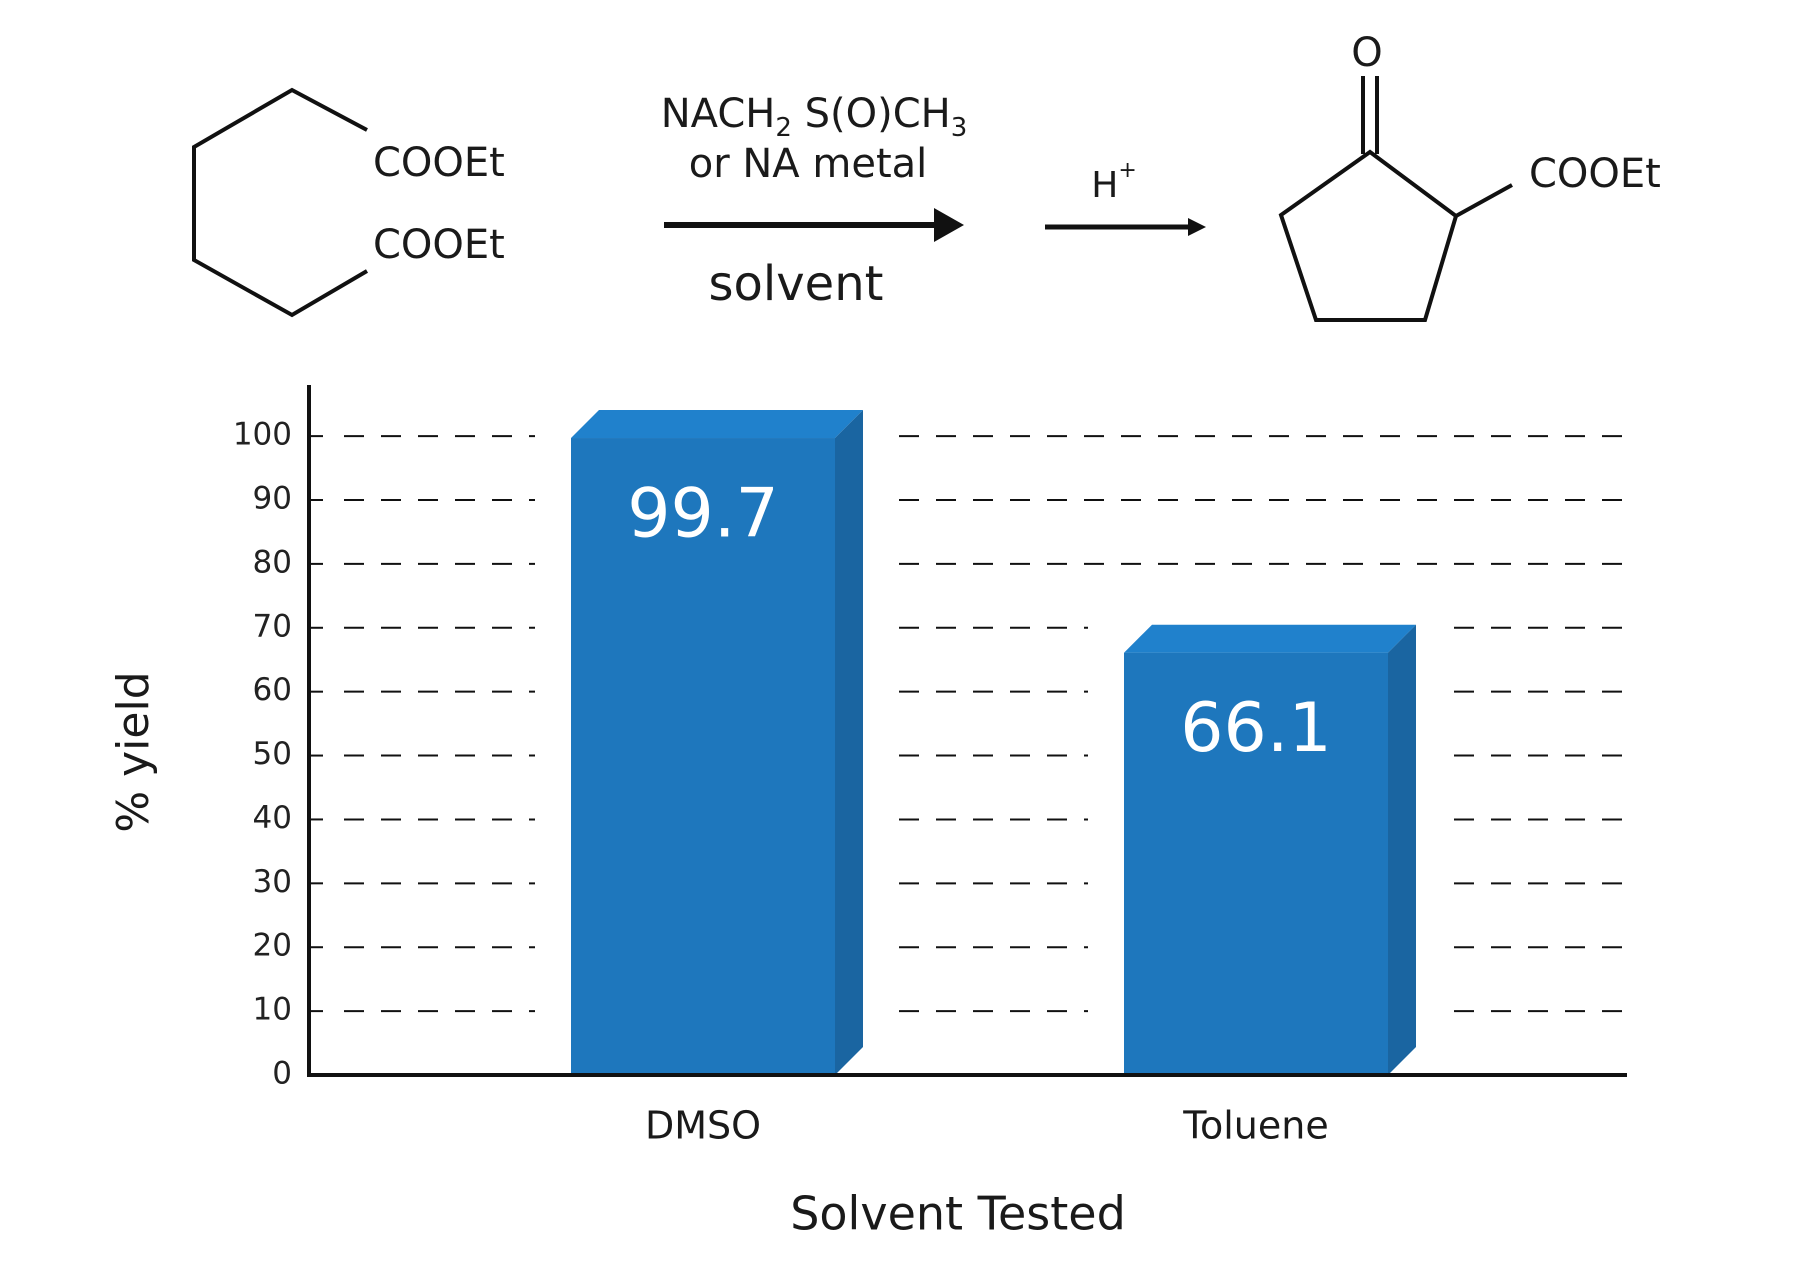 Image resolution: width=1800 pixels, height=1266 pixels. I want to click on y-axis-title: % yield, so click(133, 751).